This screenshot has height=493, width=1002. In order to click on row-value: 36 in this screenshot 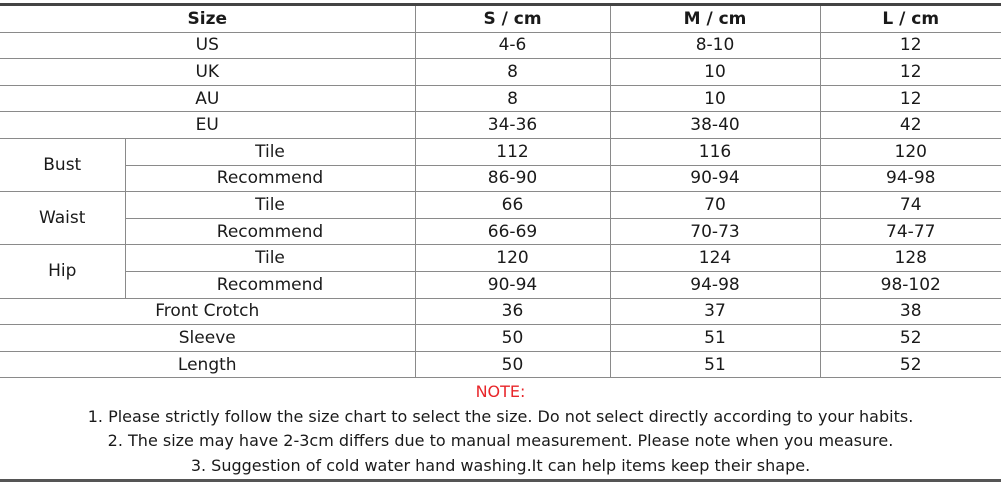, I will do `click(512, 311)`.